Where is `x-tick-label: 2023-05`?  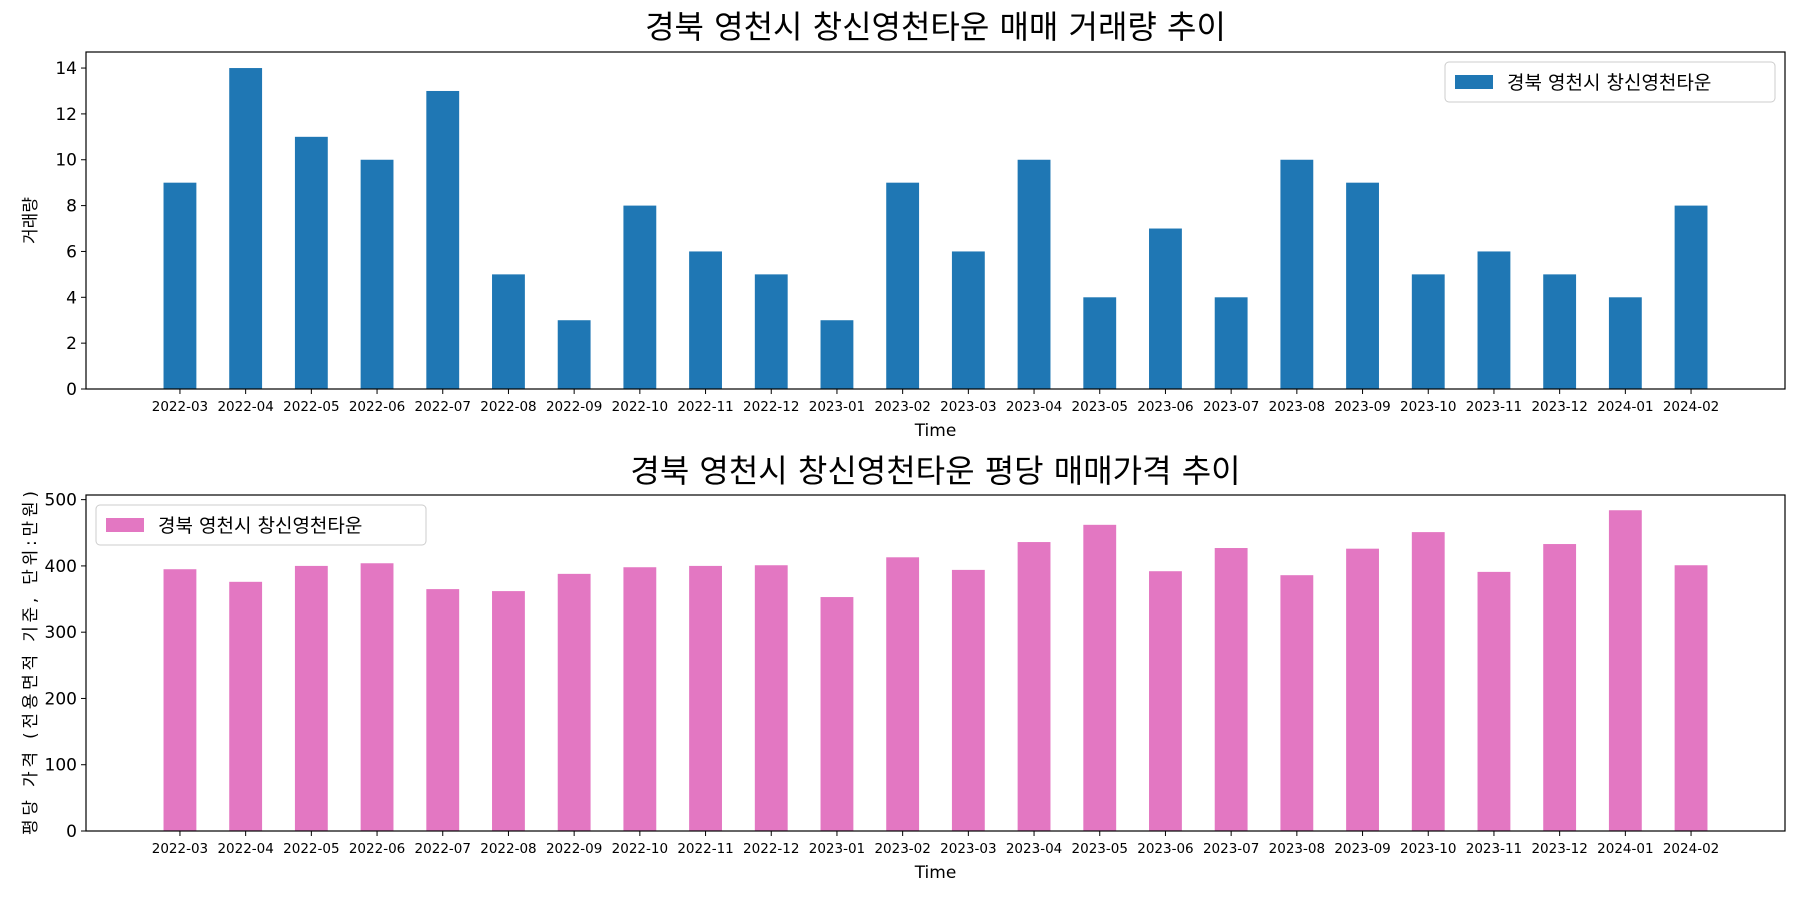
x-tick-label: 2023-05 is located at coordinates (1100, 407).